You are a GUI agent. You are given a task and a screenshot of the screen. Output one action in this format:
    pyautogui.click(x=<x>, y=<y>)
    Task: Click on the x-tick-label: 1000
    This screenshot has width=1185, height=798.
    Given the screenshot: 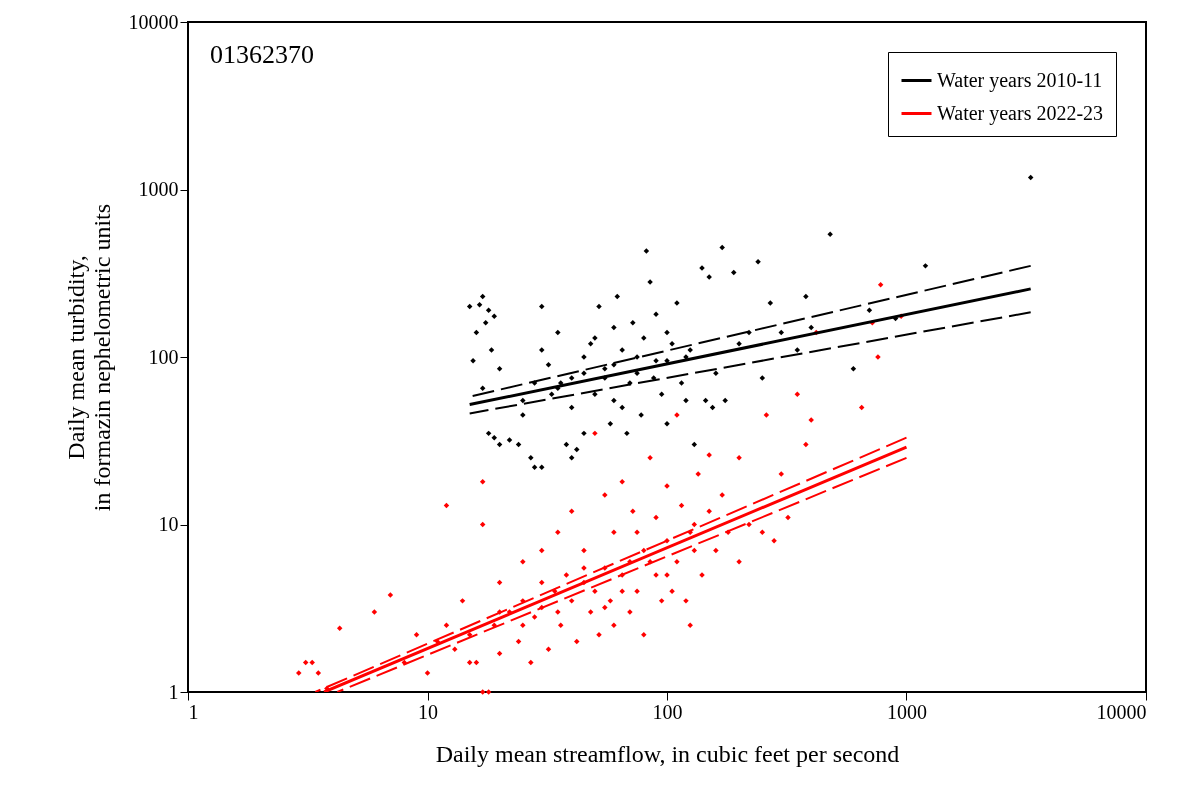 What is the action you would take?
    pyautogui.click(x=907, y=711)
    